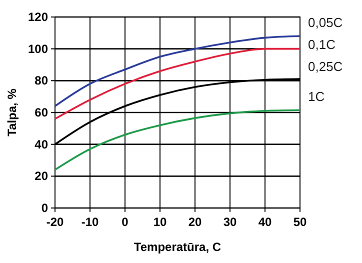 Image resolution: width=362 pixels, height=263 pixels. Describe the element at coordinates (38, 49) in the screenshot. I see `y-tick-label: 100` at that location.